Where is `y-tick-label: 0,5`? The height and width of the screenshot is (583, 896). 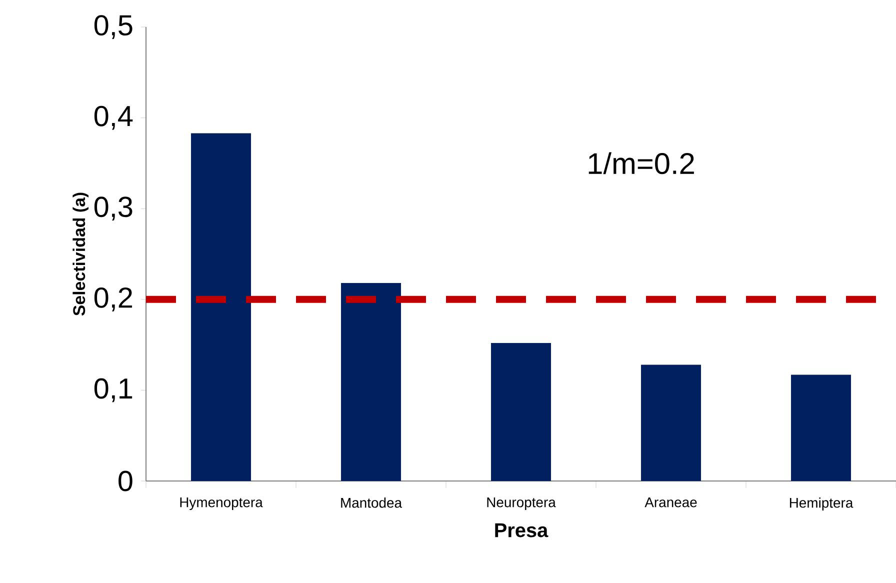
y-tick-label: 0,5 is located at coordinates (113, 27).